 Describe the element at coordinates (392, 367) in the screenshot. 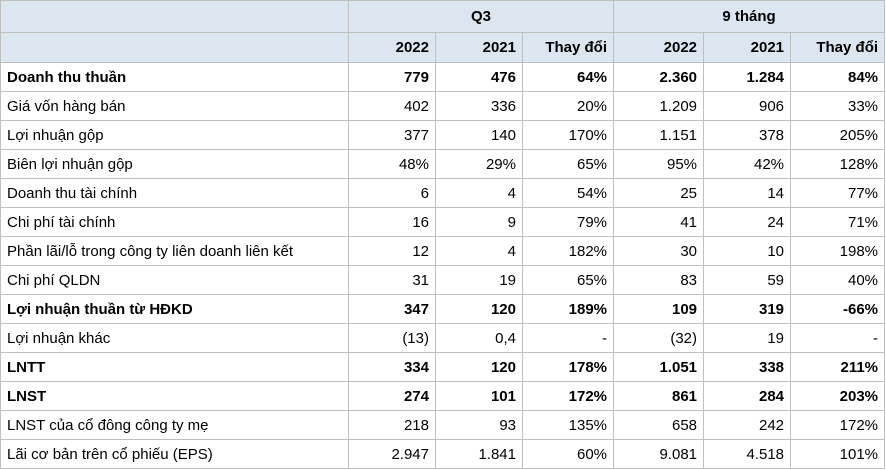

I see `value-cell: 334` at that location.